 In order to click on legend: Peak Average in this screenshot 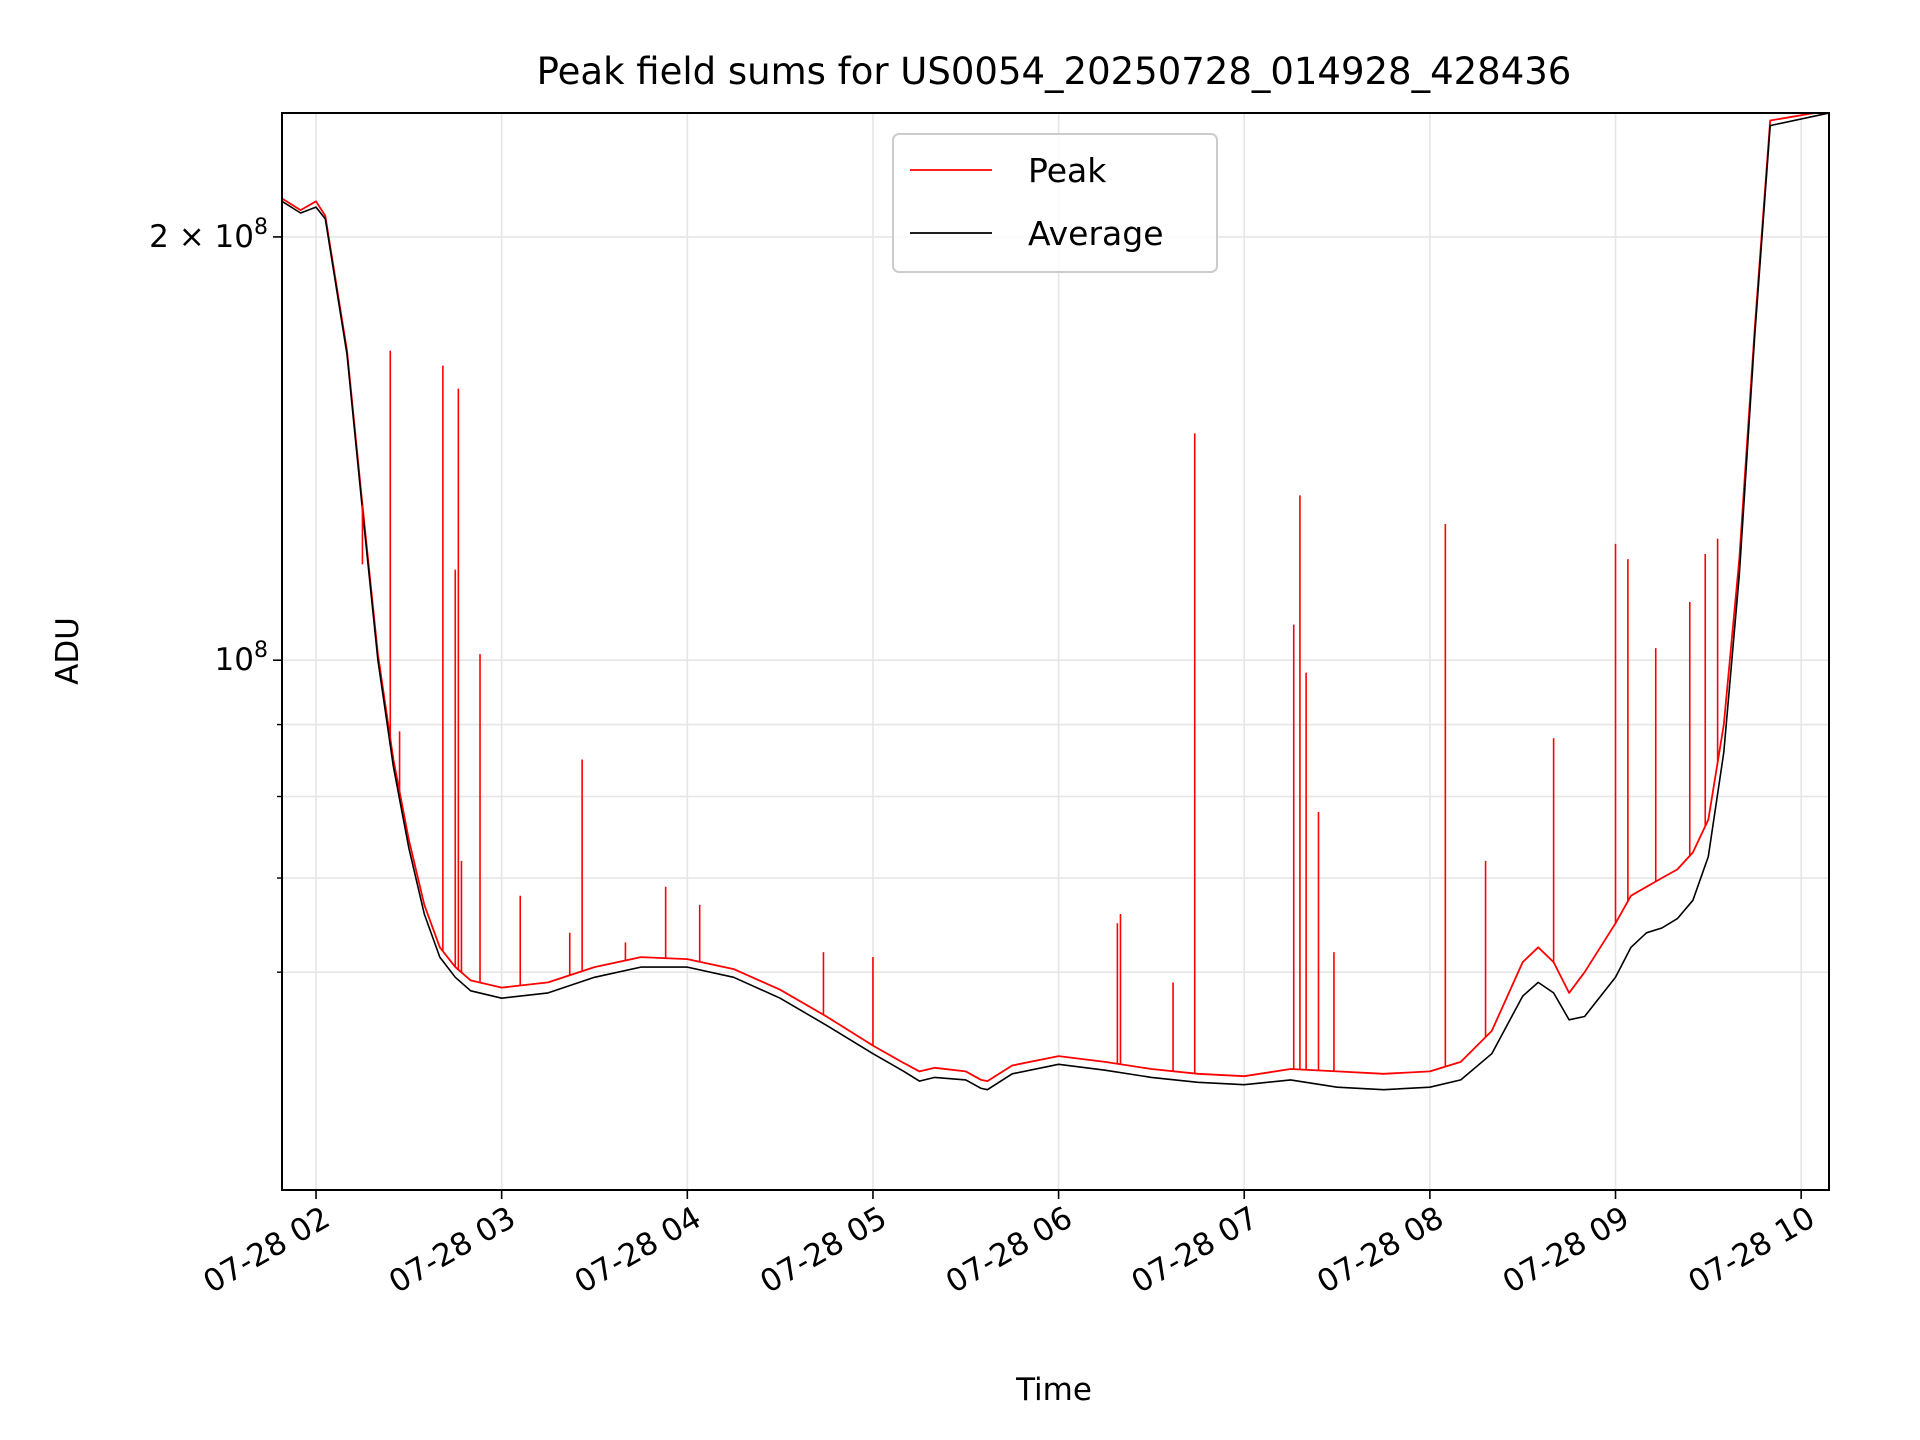, I will do `click(1055, 203)`.